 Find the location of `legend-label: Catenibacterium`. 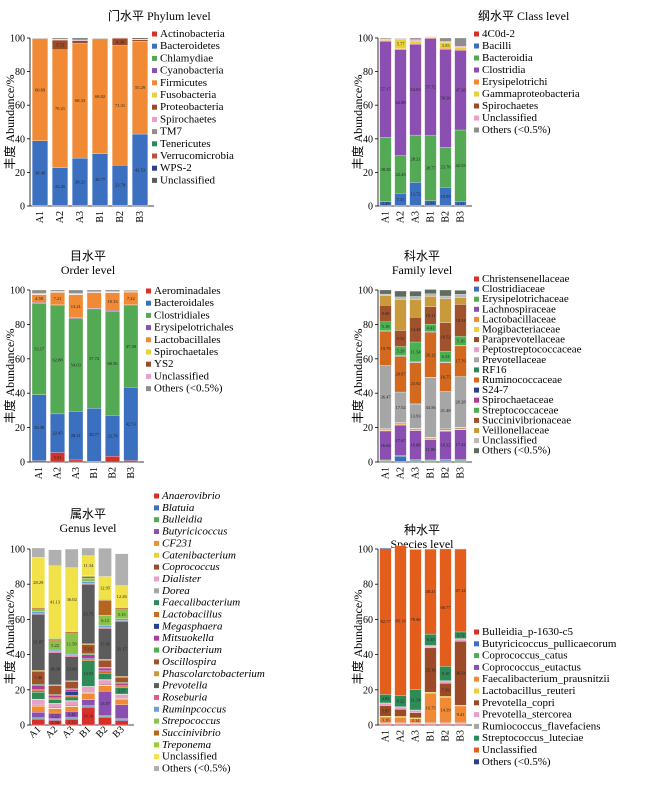

legend-label: Catenibacterium is located at coordinates (199, 555).